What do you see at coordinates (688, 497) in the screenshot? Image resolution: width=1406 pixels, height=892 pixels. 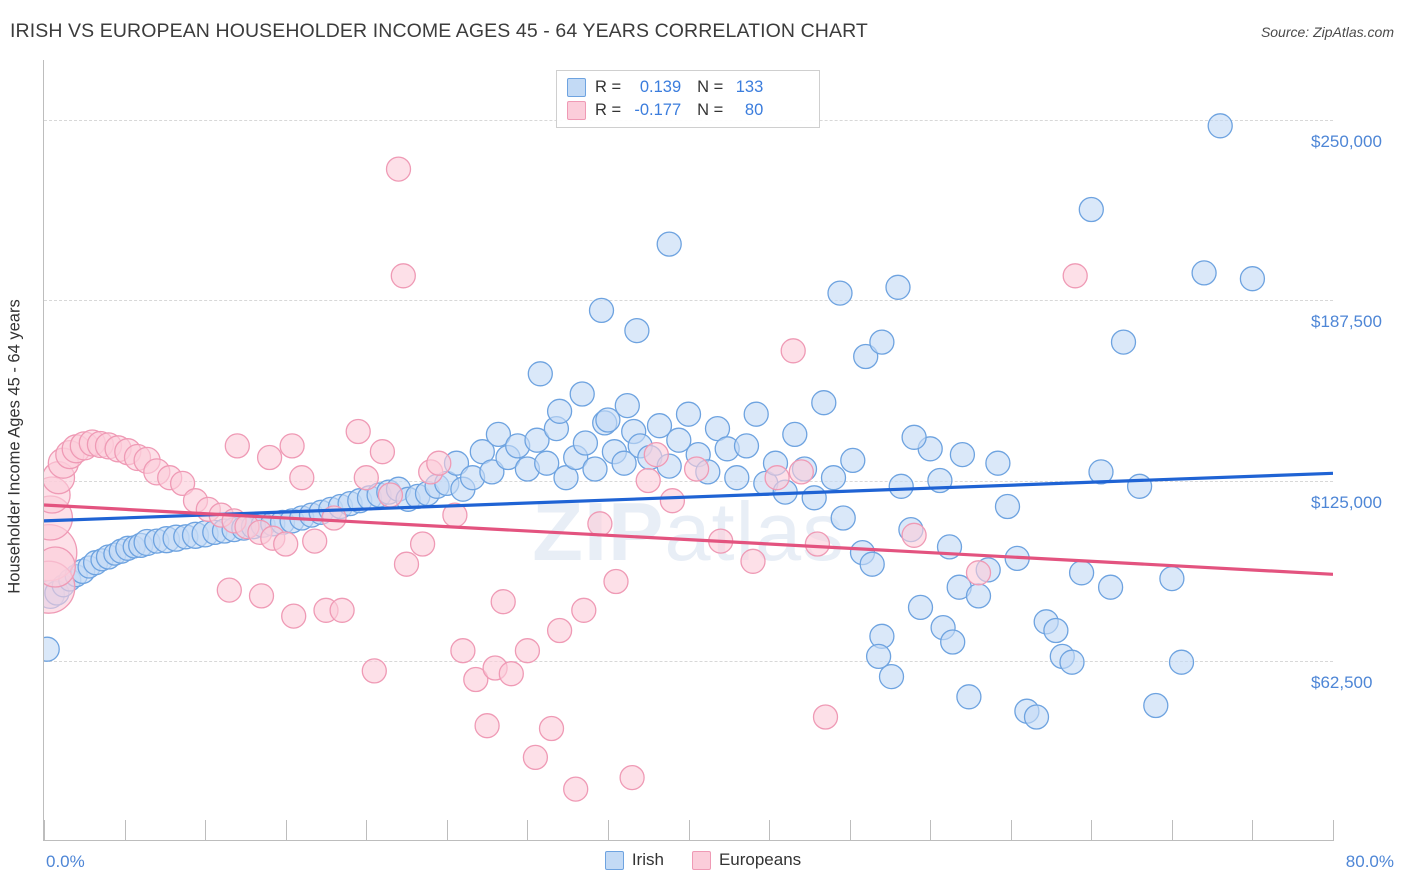 I see `trendline-irish` at bounding box center [688, 497].